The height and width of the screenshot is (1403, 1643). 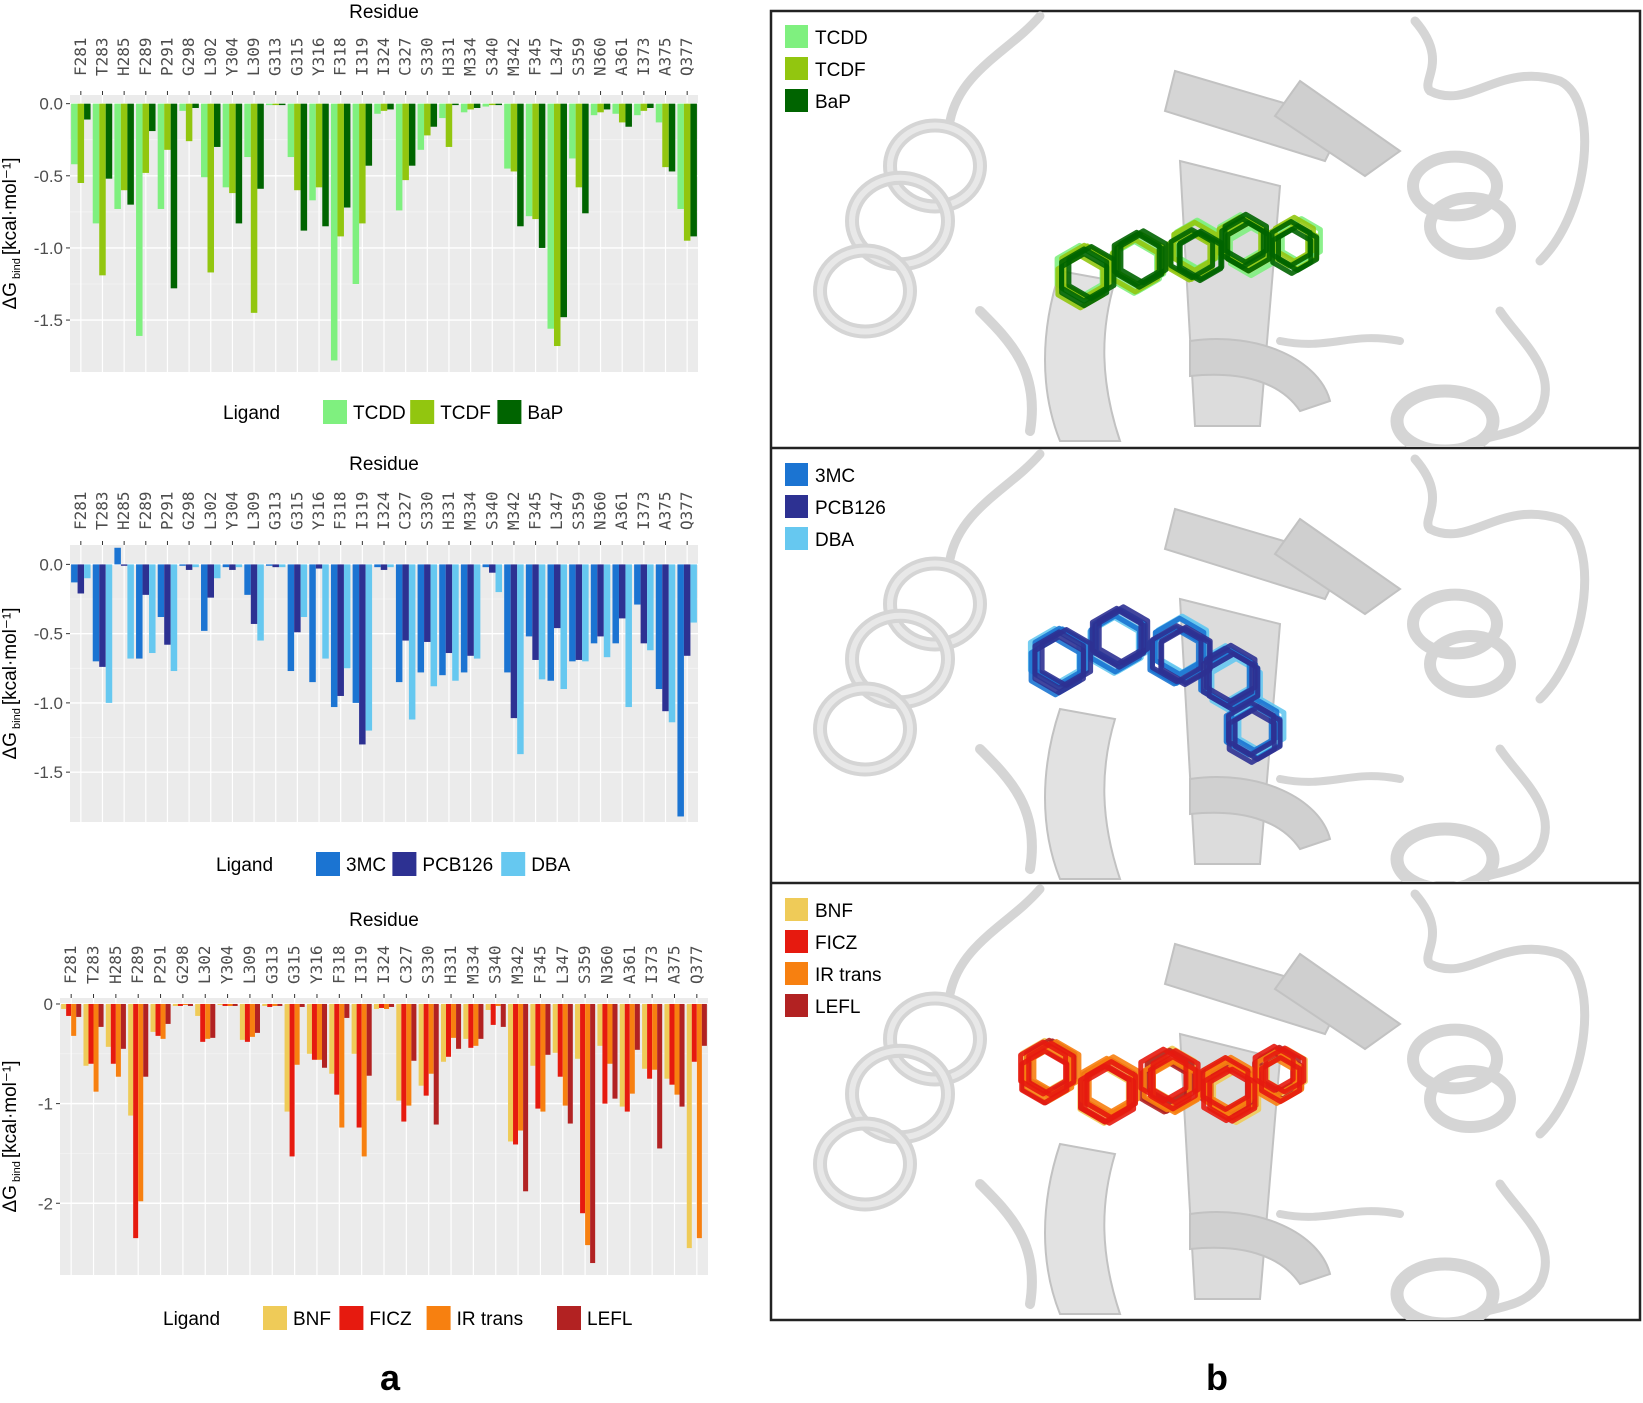 What do you see at coordinates (448, 510) in the screenshot?
I see `x-tick-label: H331` at bounding box center [448, 510].